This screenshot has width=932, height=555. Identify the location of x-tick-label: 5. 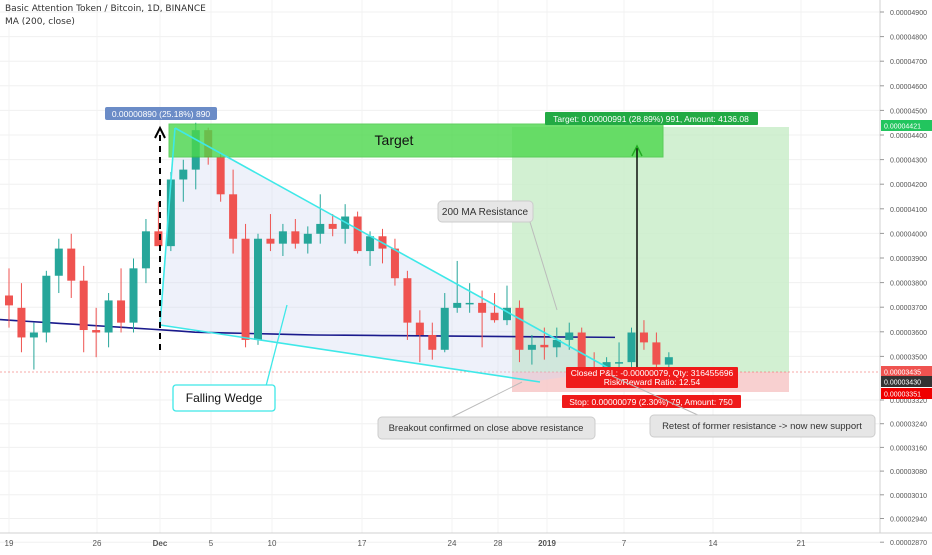
(211, 543).